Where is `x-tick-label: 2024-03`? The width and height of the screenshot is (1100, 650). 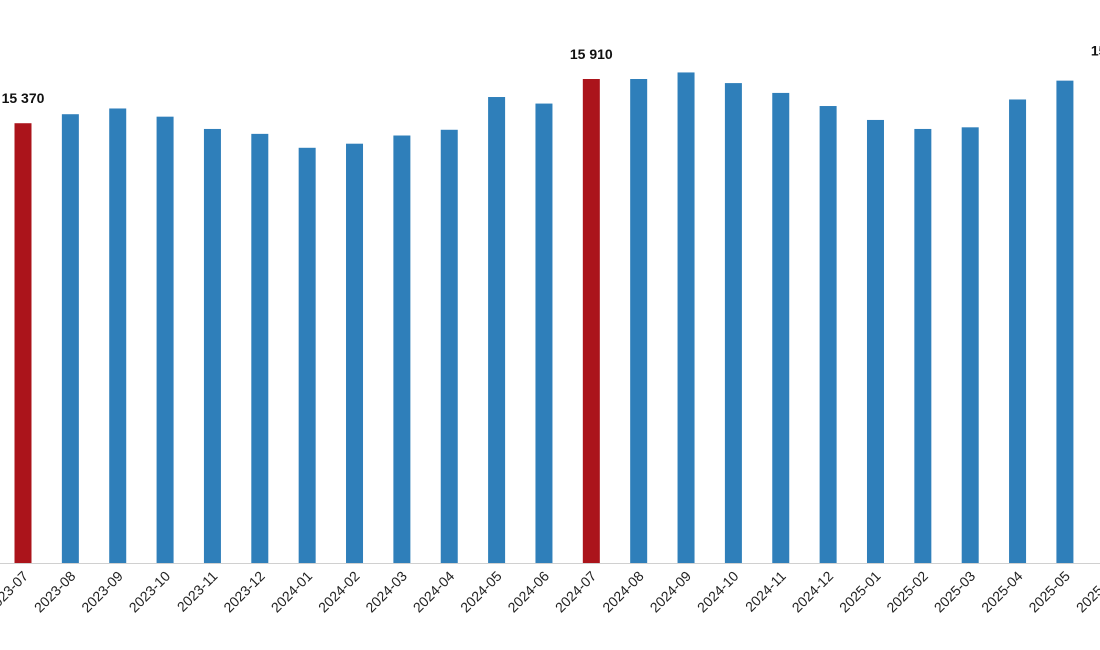
x-tick-label: 2024-03 is located at coordinates (386, 592).